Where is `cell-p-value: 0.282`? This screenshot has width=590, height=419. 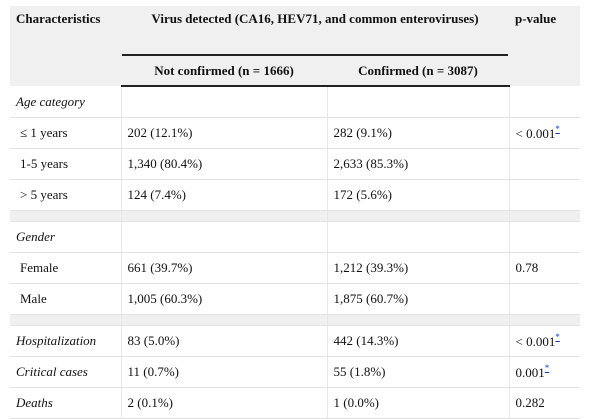
cell-p-value: 0.282 is located at coordinates (544, 403).